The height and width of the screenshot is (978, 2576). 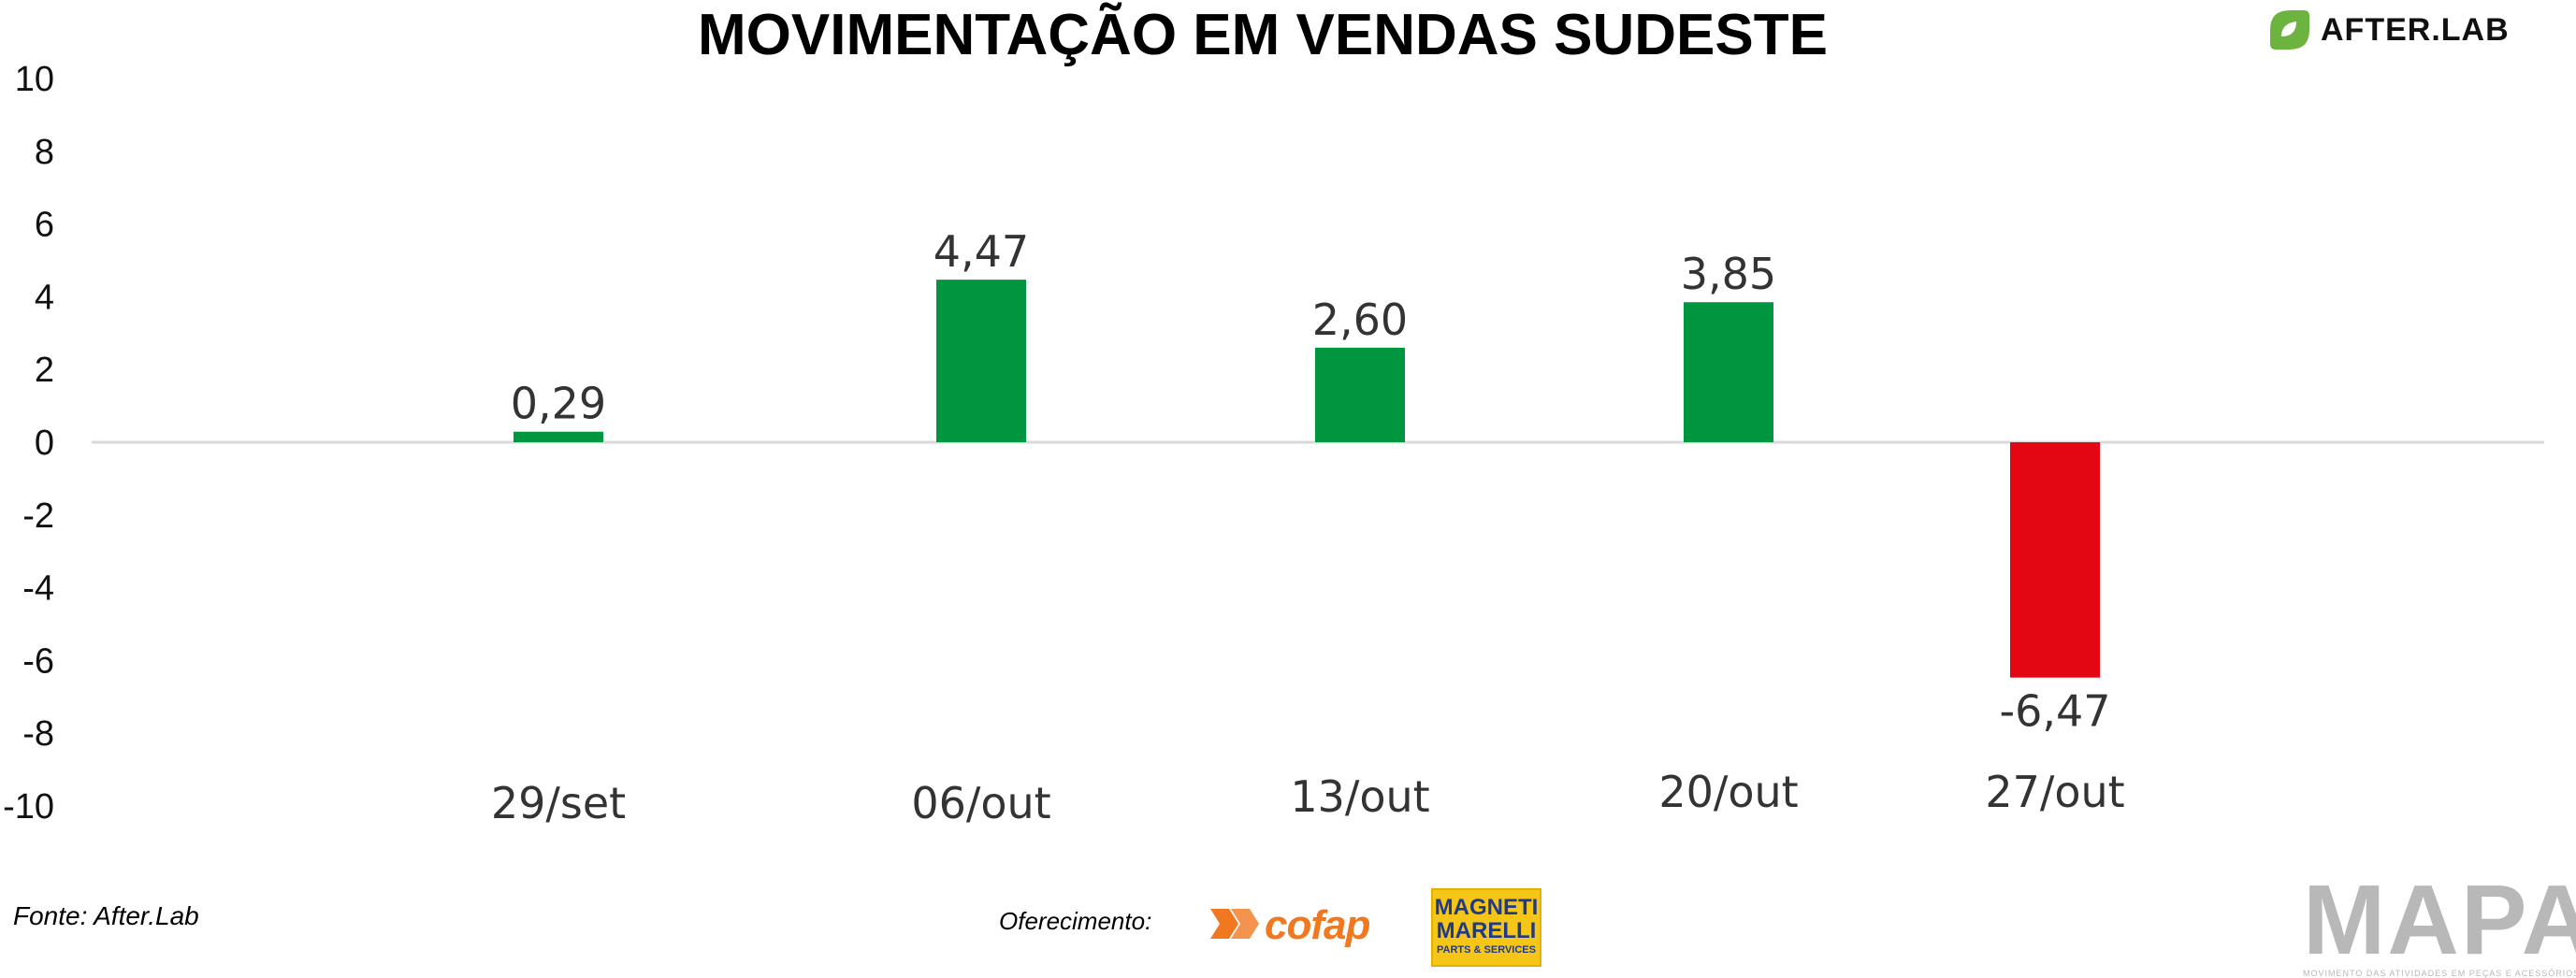 I want to click on y-tick-label: -2, so click(x=38, y=516).